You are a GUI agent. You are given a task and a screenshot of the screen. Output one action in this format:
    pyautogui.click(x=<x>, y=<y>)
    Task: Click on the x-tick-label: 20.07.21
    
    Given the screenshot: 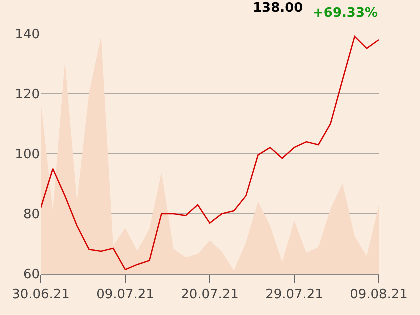 What is the action you would take?
    pyautogui.click(x=210, y=295)
    